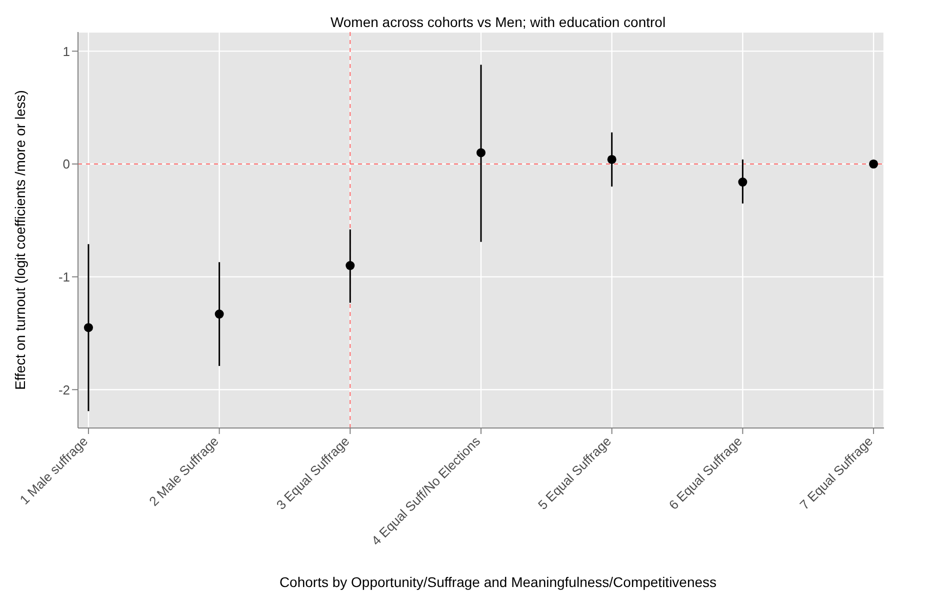 The image size is (952, 612). Describe the element at coordinates (498, 582) in the screenshot. I see `x-axis-title: Cohorts by Opportunity/Suffrage and Meaningfulness/Competitiveness` at that location.